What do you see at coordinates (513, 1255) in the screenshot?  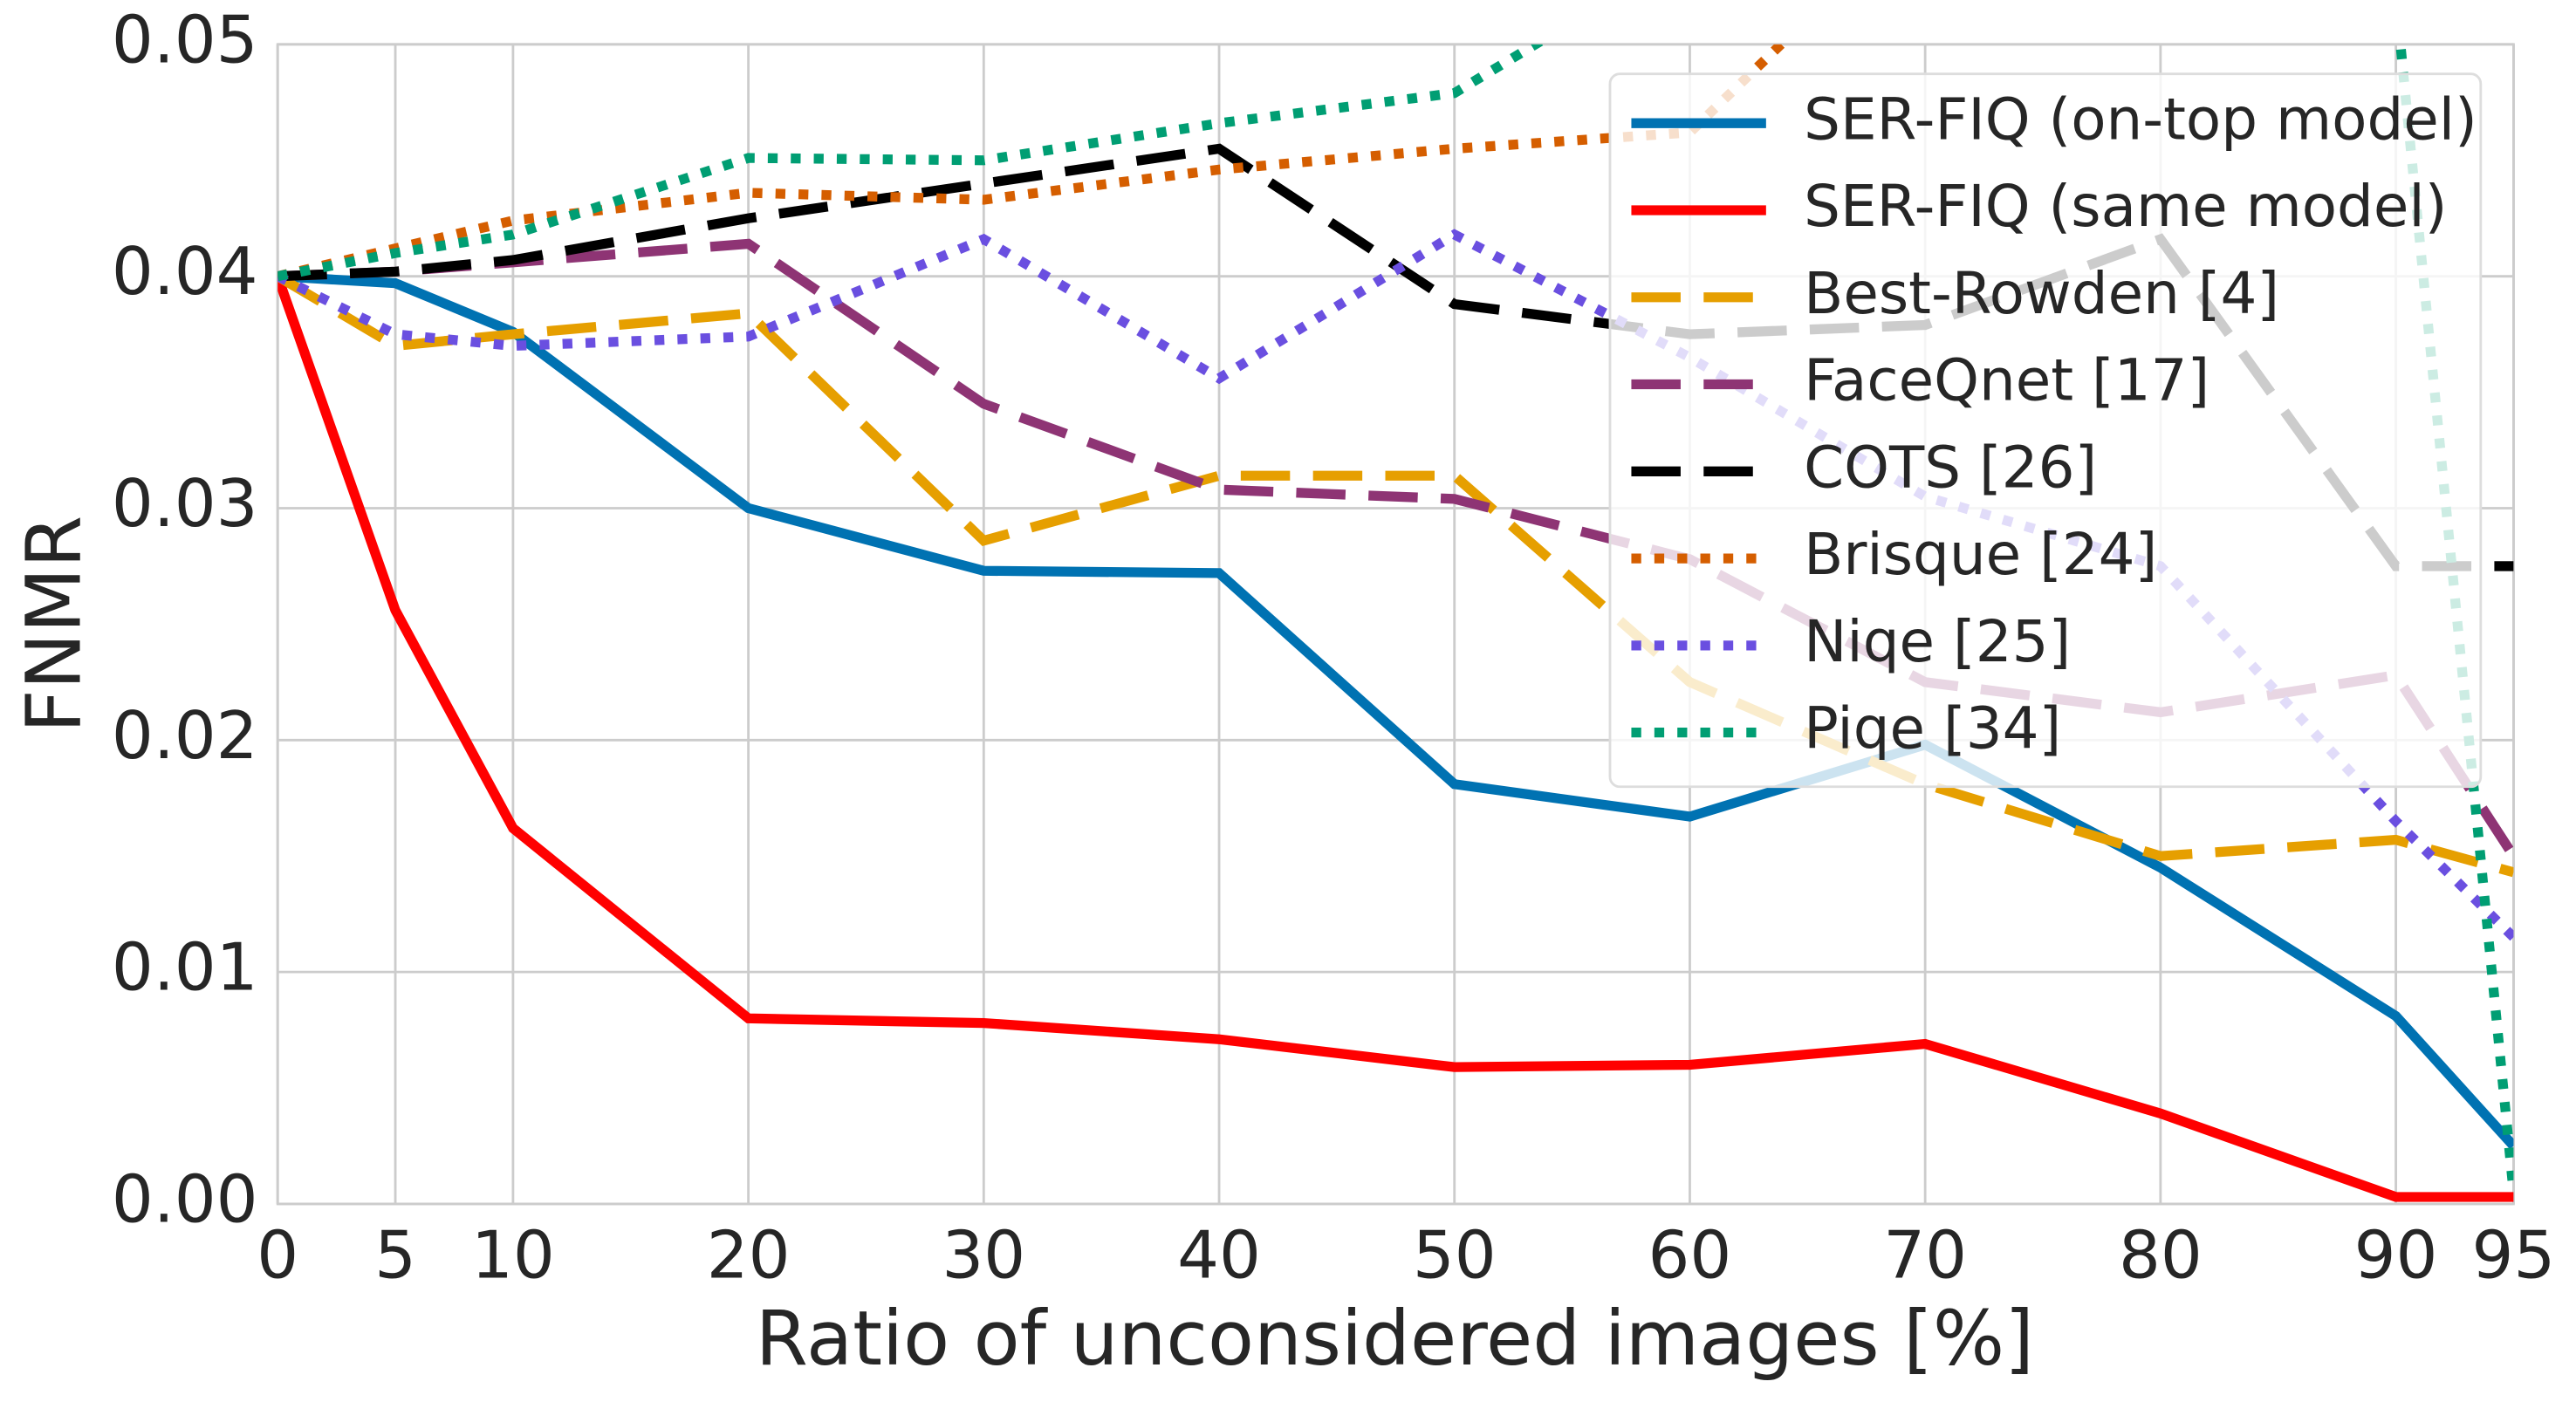 I see `x-tick-label: 10` at bounding box center [513, 1255].